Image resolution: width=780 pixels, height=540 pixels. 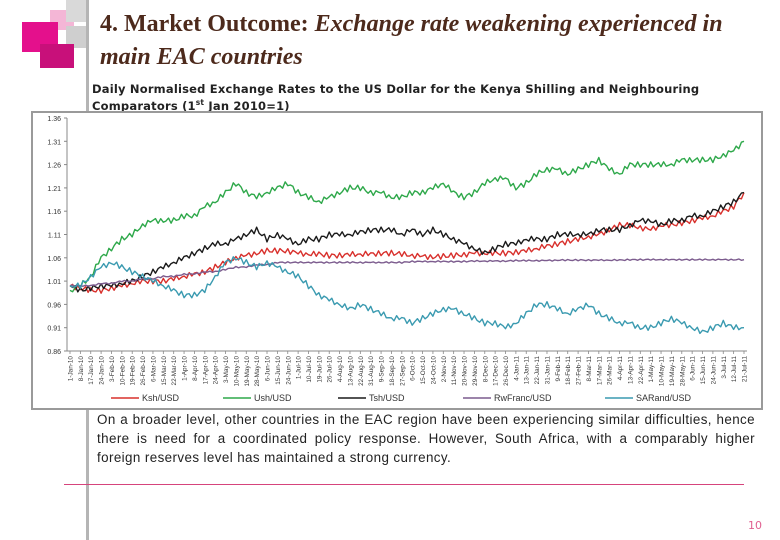 I want to click on x-tick-label: 28-May-10, so click(x=257, y=371).